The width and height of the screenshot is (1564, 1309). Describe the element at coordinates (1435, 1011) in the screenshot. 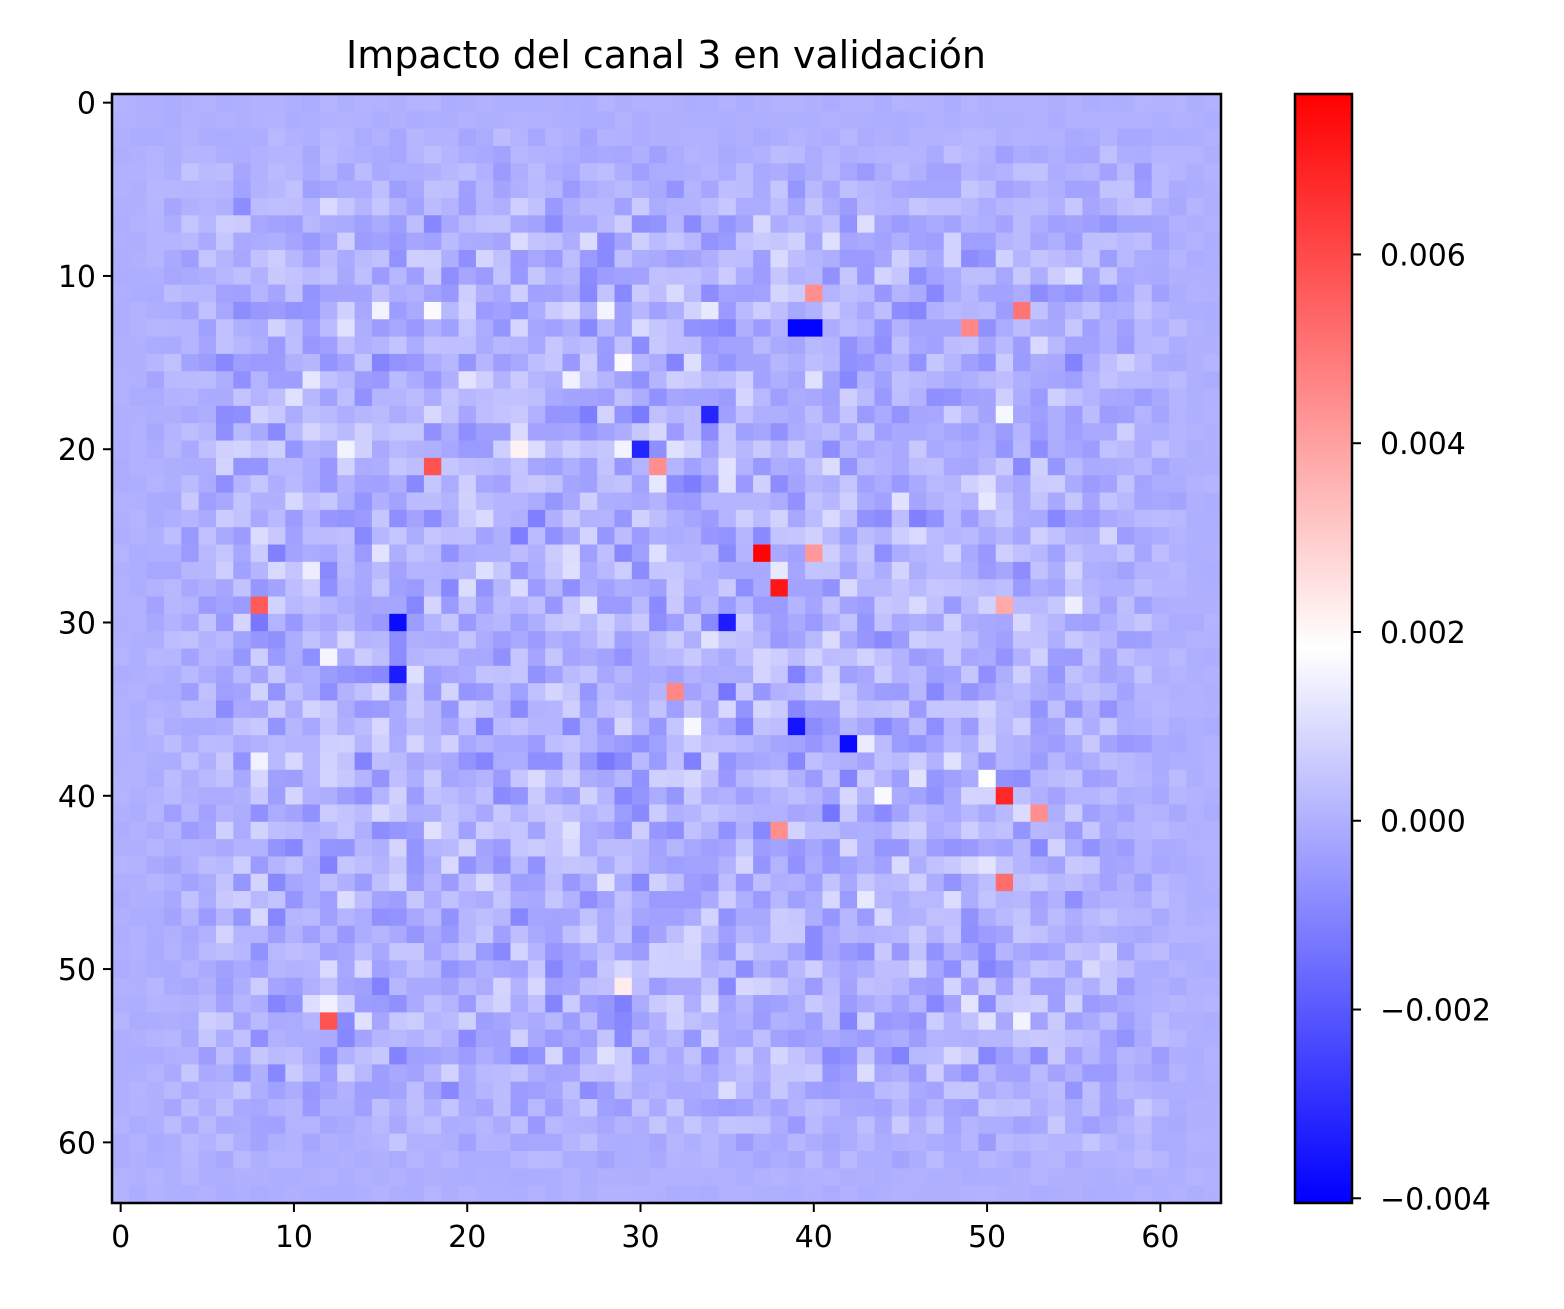

I see `colorbar-tick-label: −0.002` at that location.